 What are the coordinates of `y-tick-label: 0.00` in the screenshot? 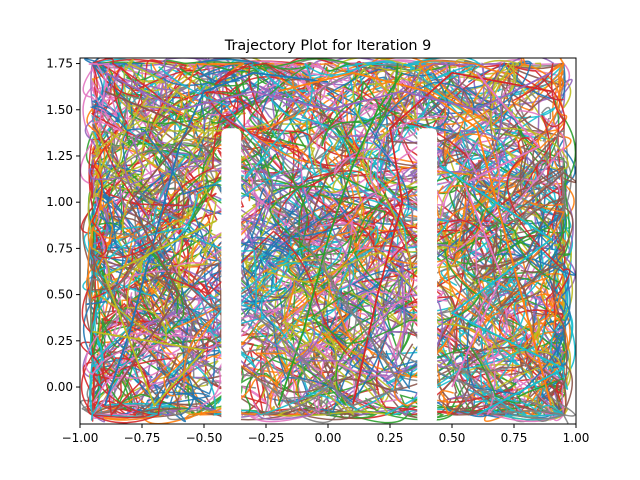 It's located at (59, 387).